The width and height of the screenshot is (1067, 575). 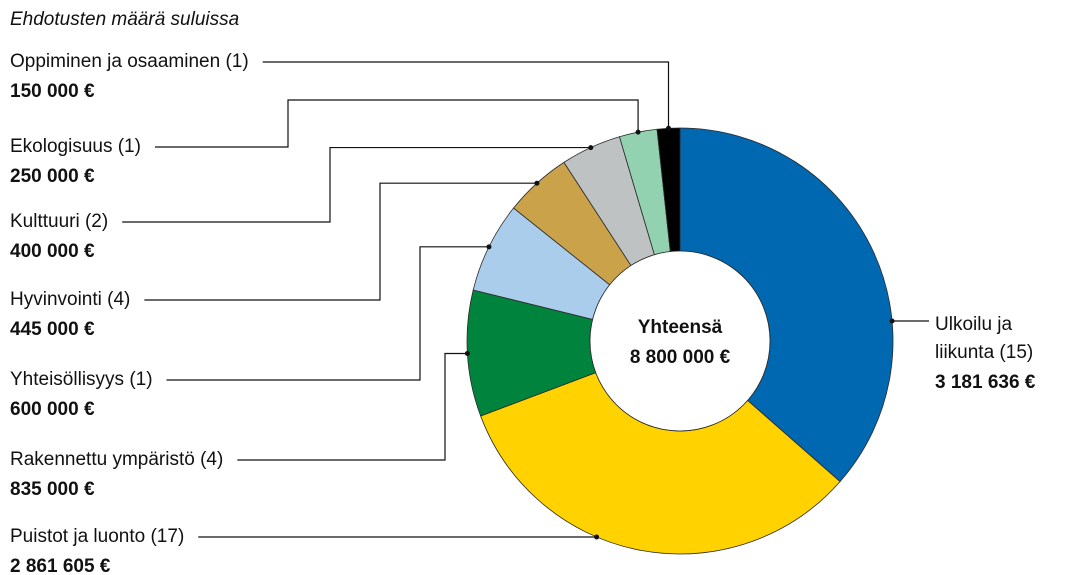 I want to click on value-label: 150 000 €, so click(x=52, y=91).